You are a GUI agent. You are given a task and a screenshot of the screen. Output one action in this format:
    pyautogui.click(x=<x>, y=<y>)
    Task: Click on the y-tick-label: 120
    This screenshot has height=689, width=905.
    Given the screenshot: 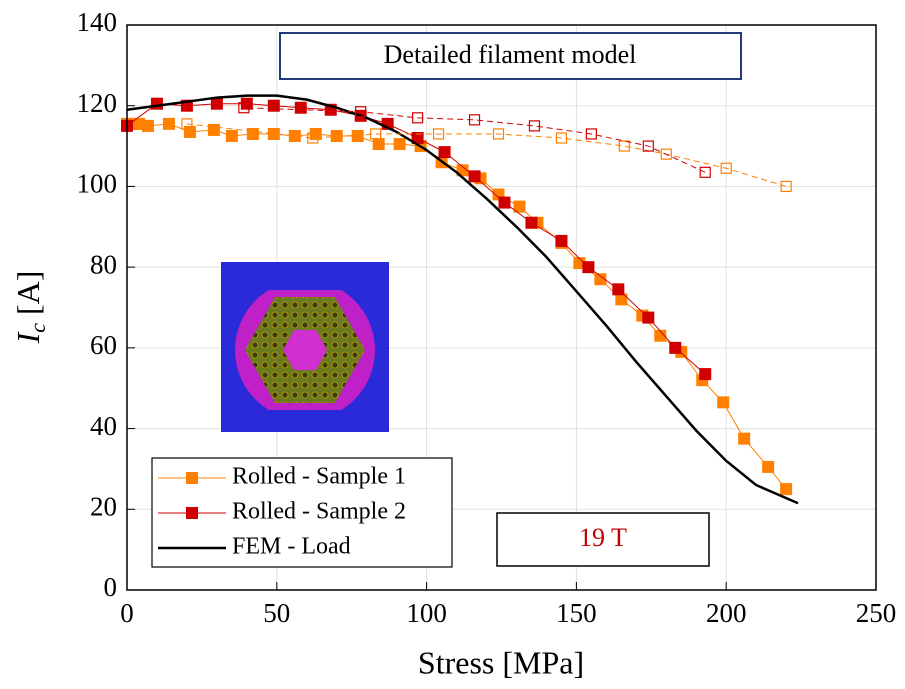 What is the action you would take?
    pyautogui.click(x=97, y=103)
    